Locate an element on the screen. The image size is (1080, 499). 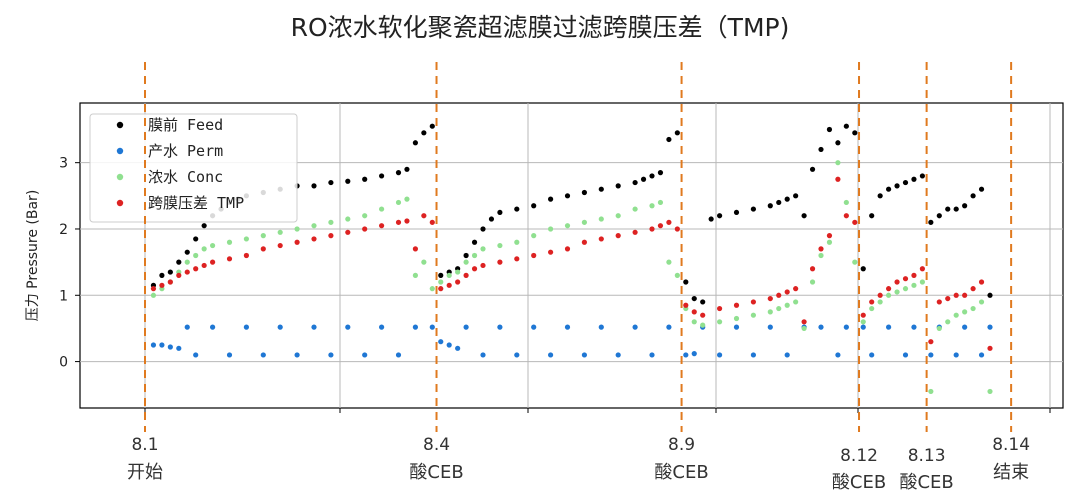
legend-label: 浓水 Conc is located at coordinates (185, 177).